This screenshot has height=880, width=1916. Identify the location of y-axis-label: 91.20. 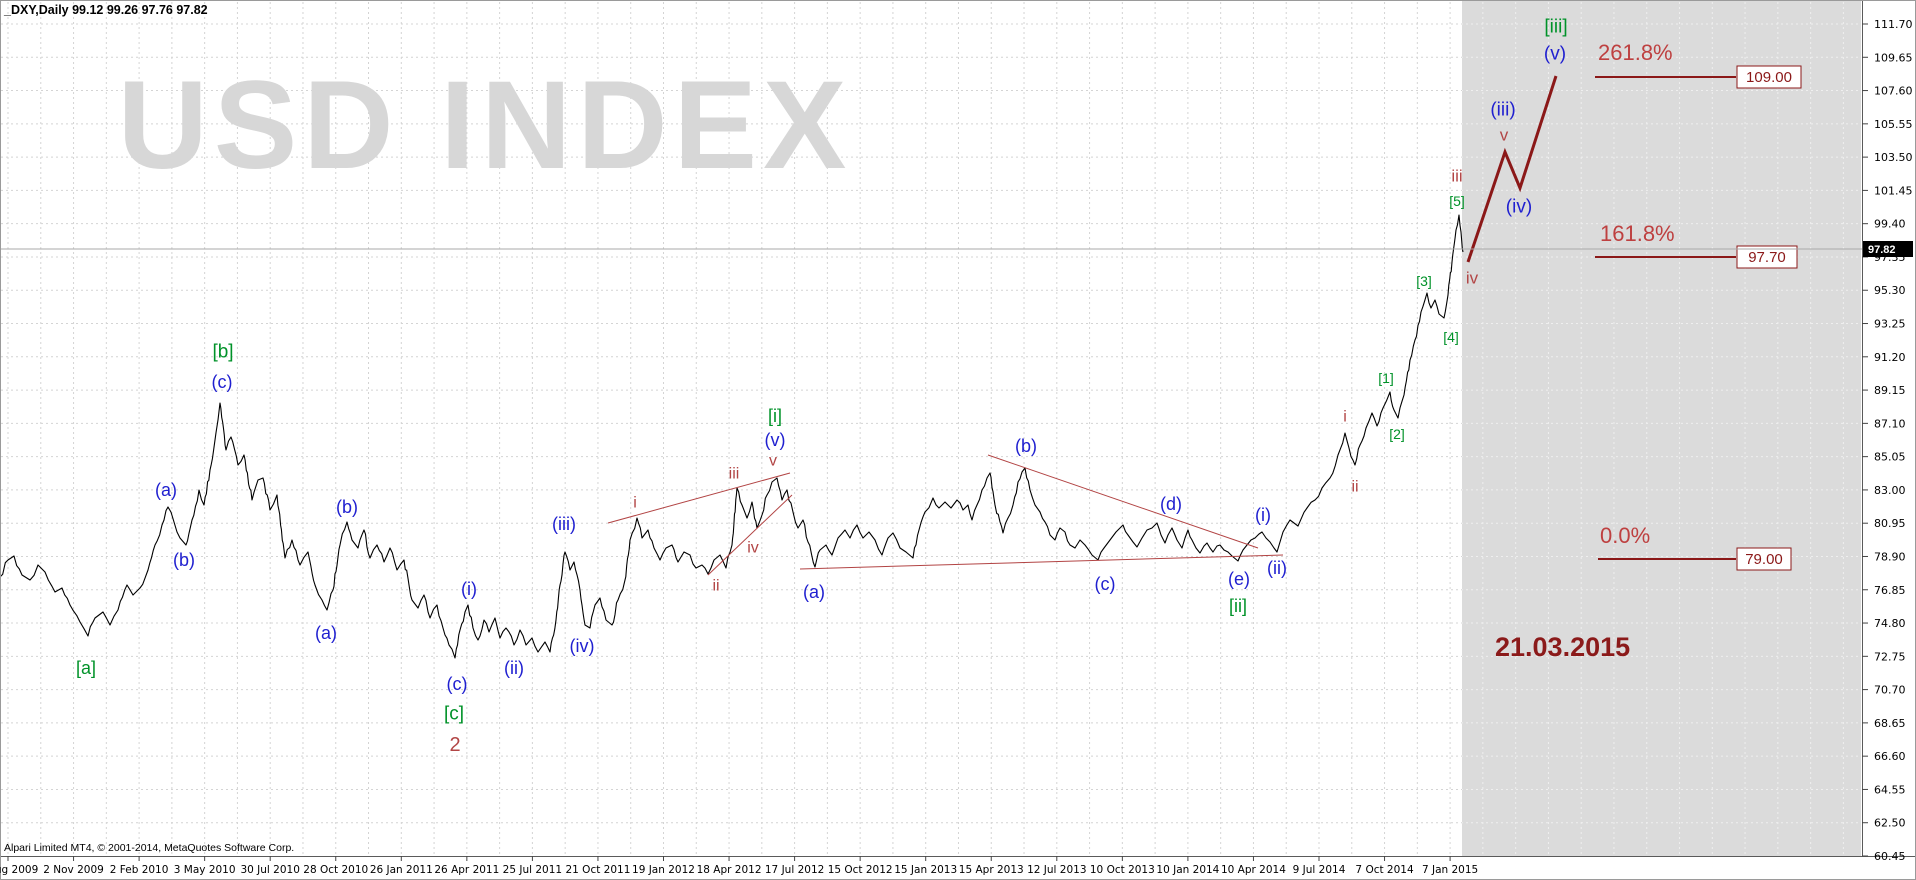
(1890, 357).